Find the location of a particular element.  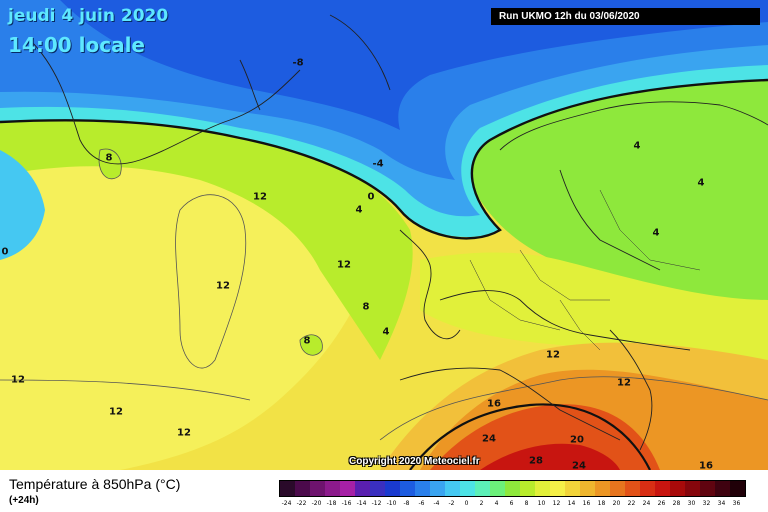

color-scale is located at coordinates (512, 488).